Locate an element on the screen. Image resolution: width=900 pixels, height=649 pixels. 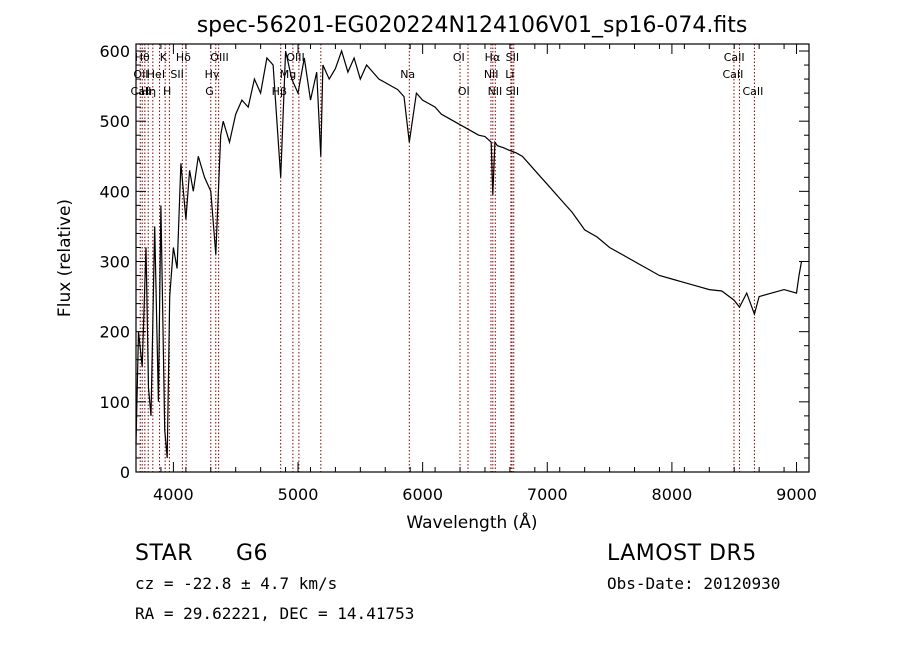
y-tick-label: 600 is located at coordinates (114, 51).